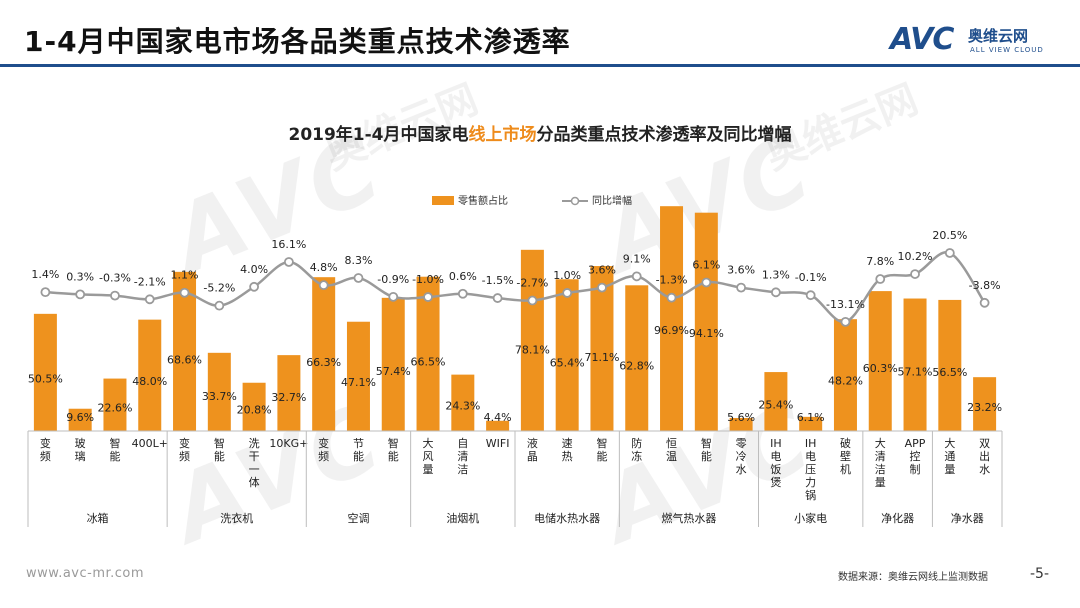 This screenshot has width=1080, height=608. What do you see at coordinates (706, 264) in the screenshot?
I see `yoy-label-20: 6.1%` at bounding box center [706, 264].